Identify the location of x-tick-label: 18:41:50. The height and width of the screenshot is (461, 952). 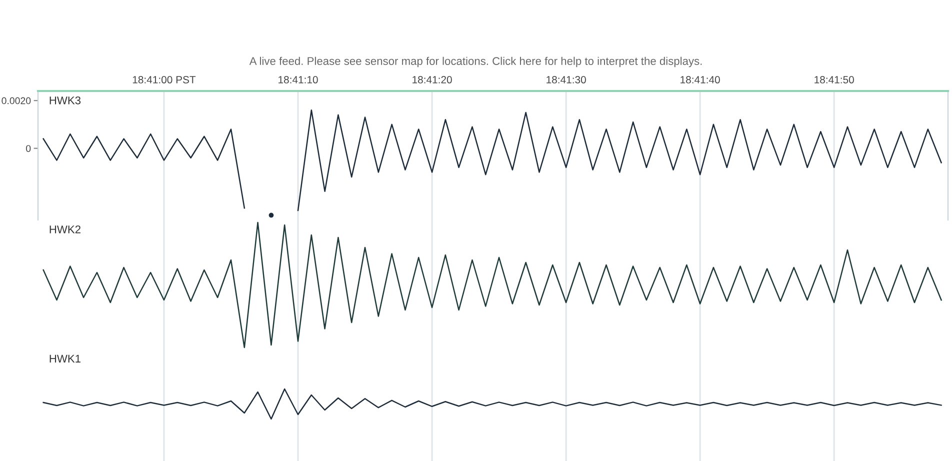
(834, 80).